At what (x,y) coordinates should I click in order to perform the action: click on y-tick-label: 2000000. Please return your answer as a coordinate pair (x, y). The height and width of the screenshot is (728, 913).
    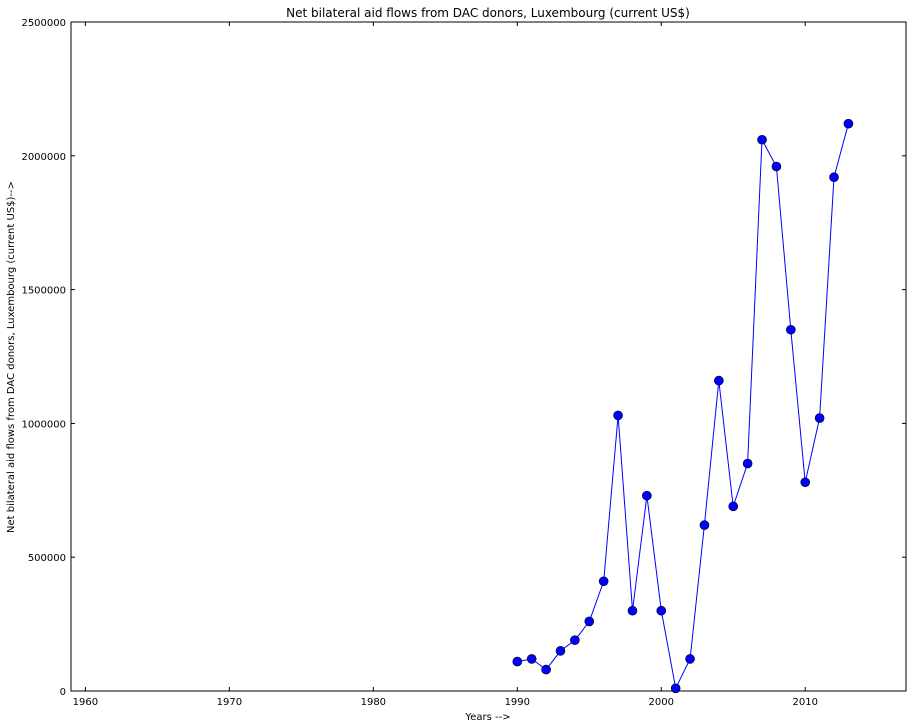
    Looking at the image, I should click on (43, 157).